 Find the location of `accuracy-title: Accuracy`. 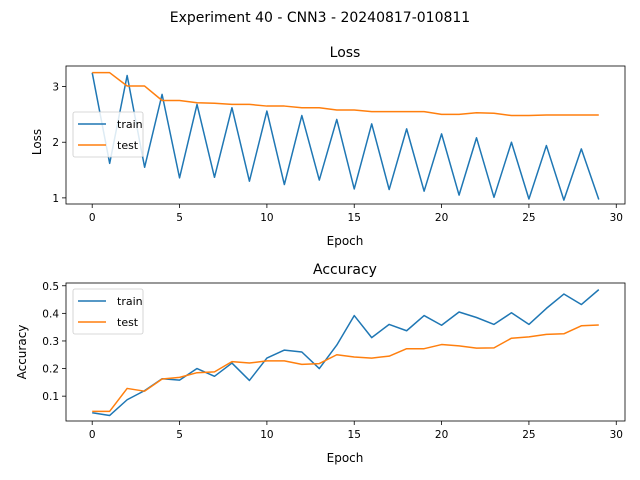

accuracy-title: Accuracy is located at coordinates (345, 270).